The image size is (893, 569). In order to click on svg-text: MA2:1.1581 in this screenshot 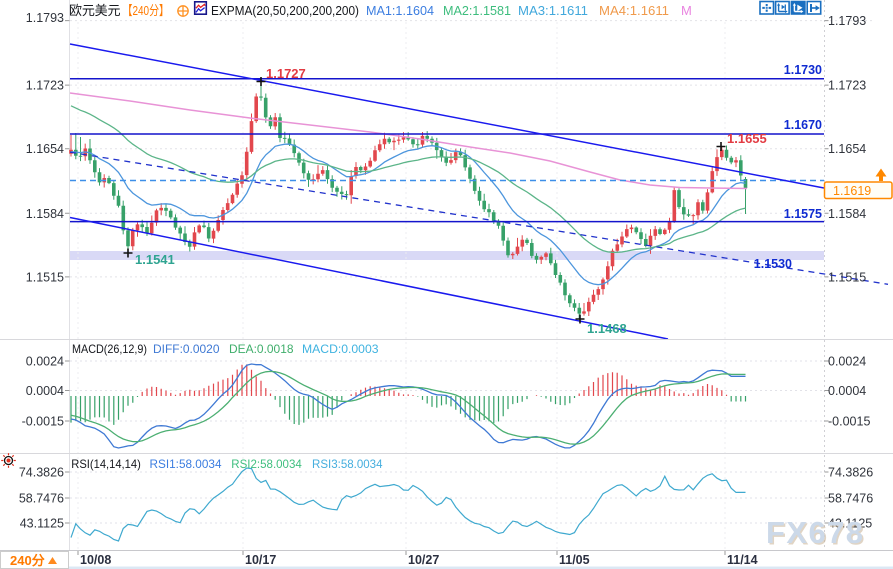, I will do `click(477, 10)`.